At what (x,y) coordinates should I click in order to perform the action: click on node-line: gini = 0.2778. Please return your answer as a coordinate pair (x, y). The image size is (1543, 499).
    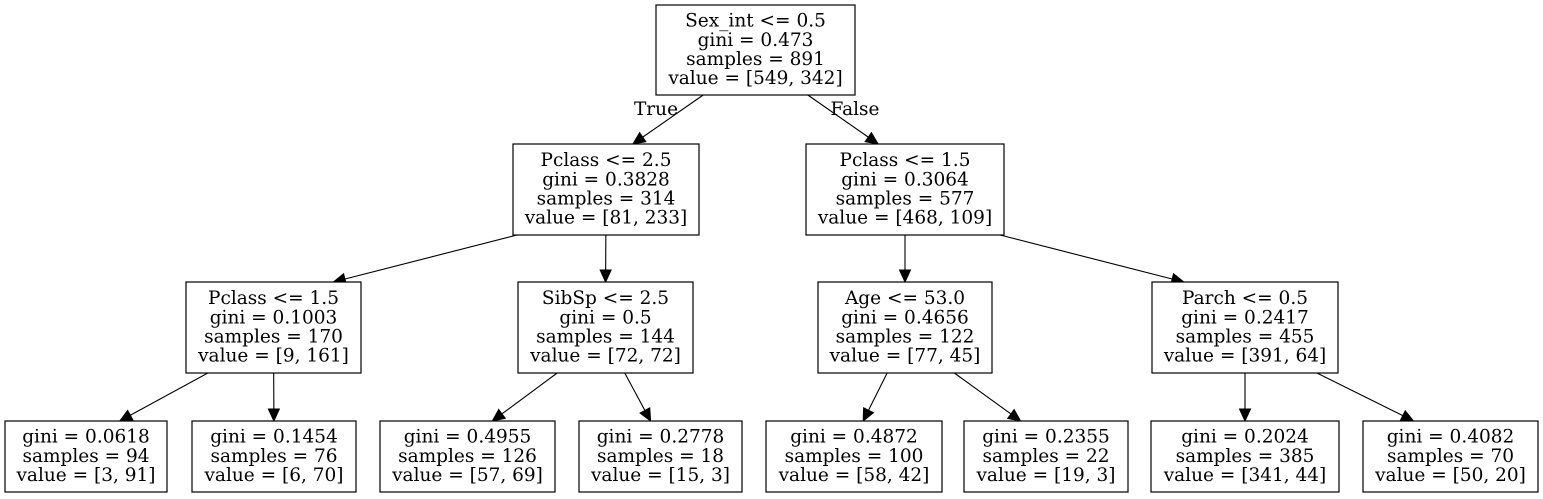
    Looking at the image, I should click on (661, 437).